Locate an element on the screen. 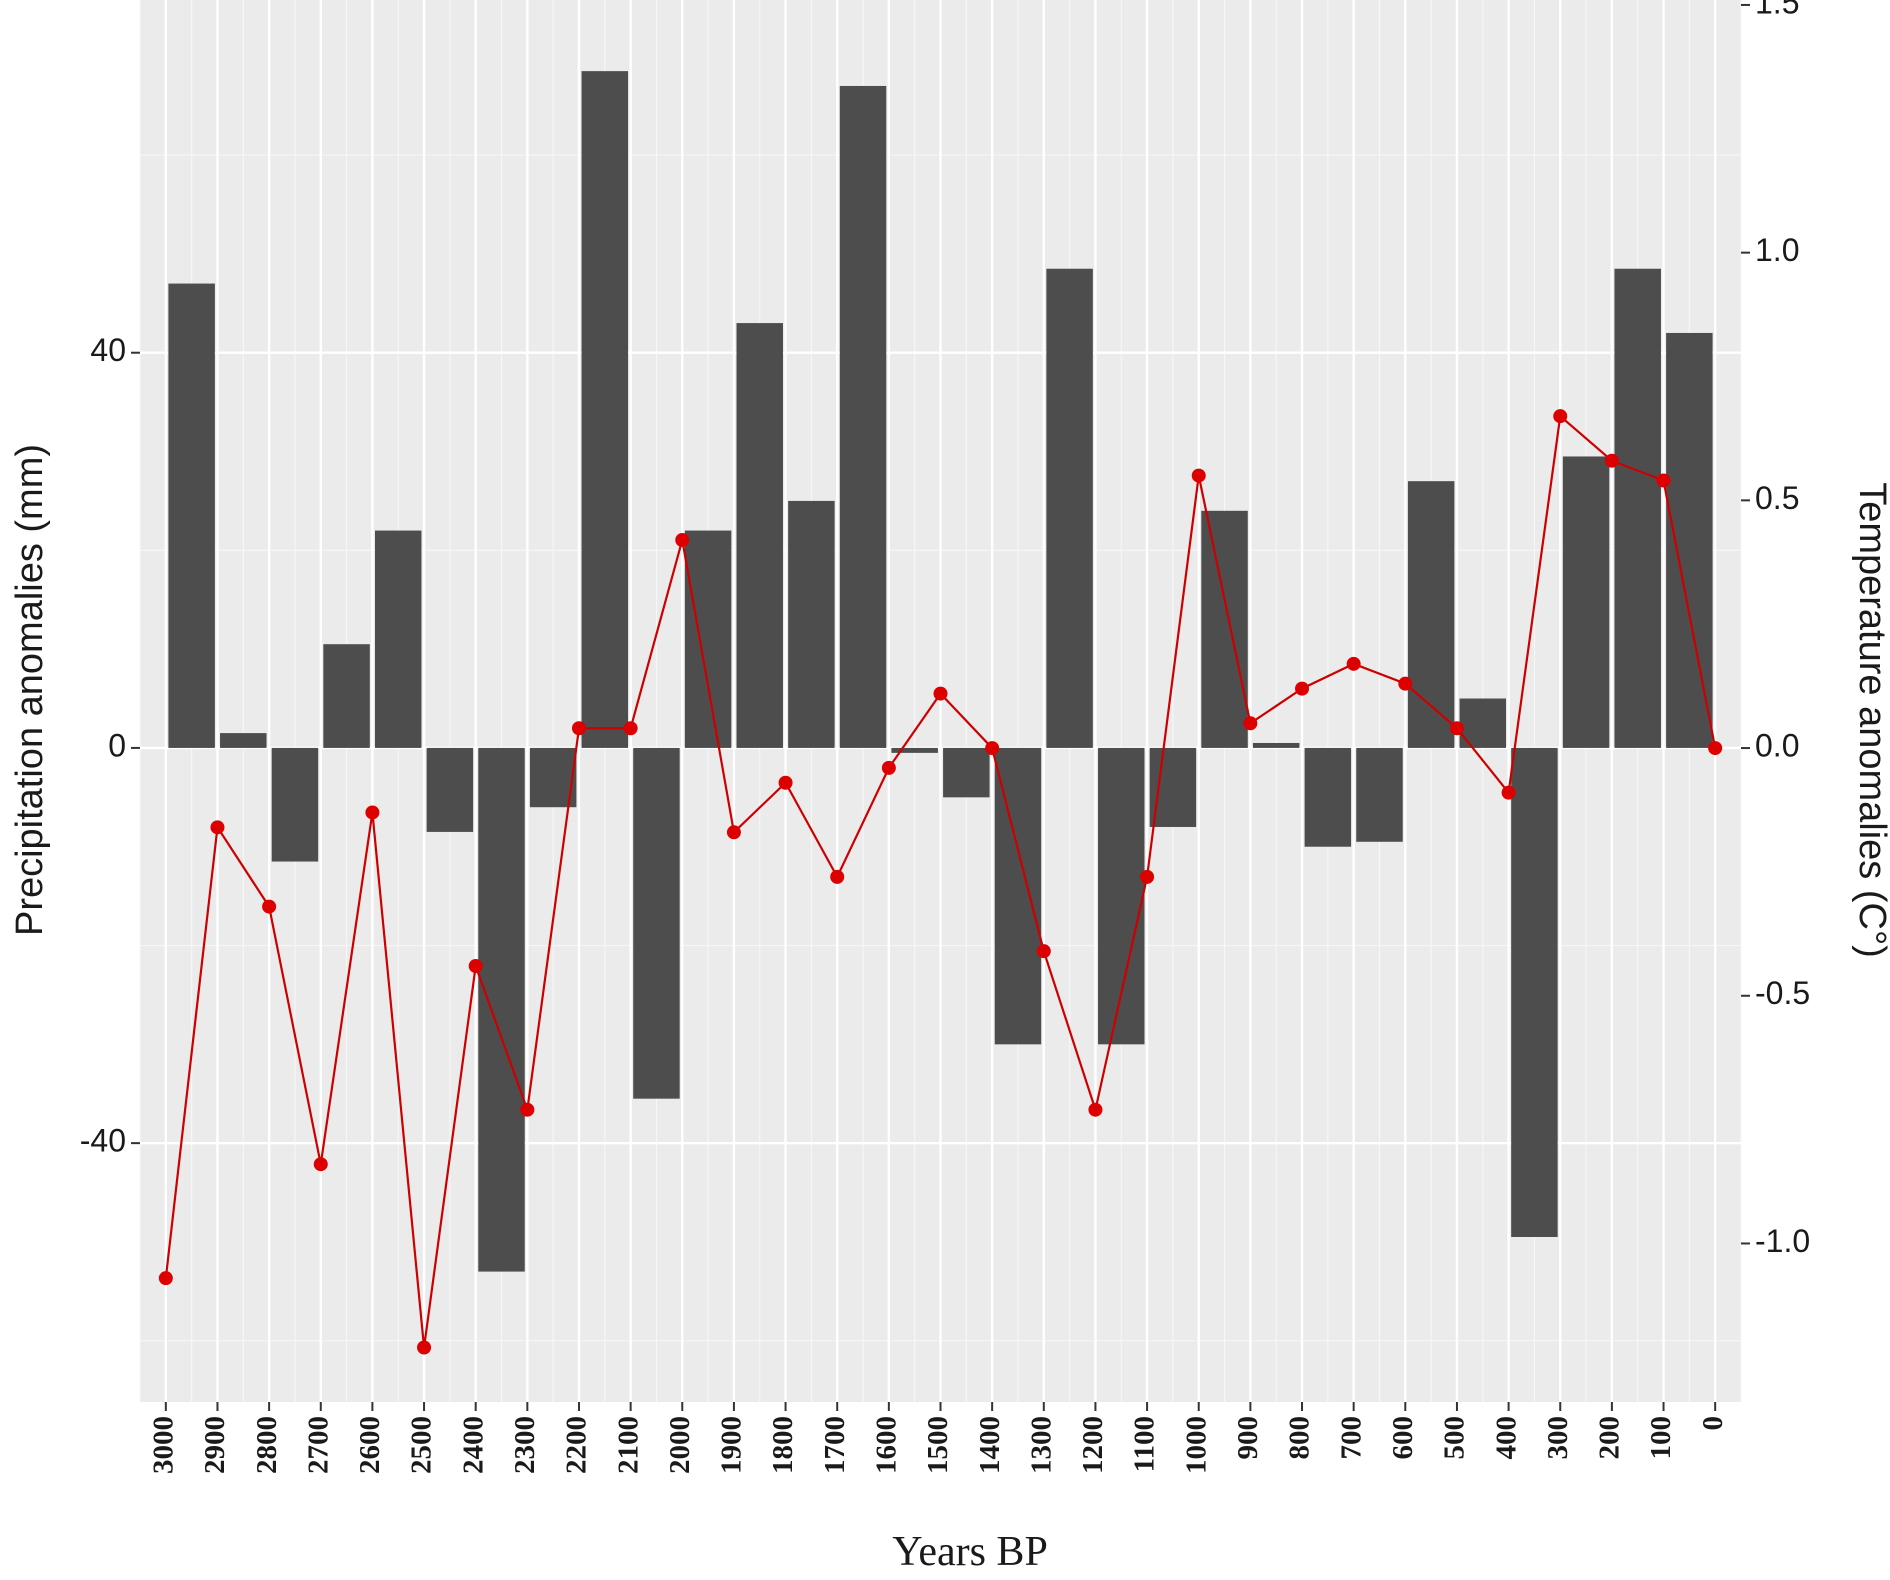 This screenshot has width=1890, height=1580. y-right-tick-label: -0.5 is located at coordinates (1782, 993).